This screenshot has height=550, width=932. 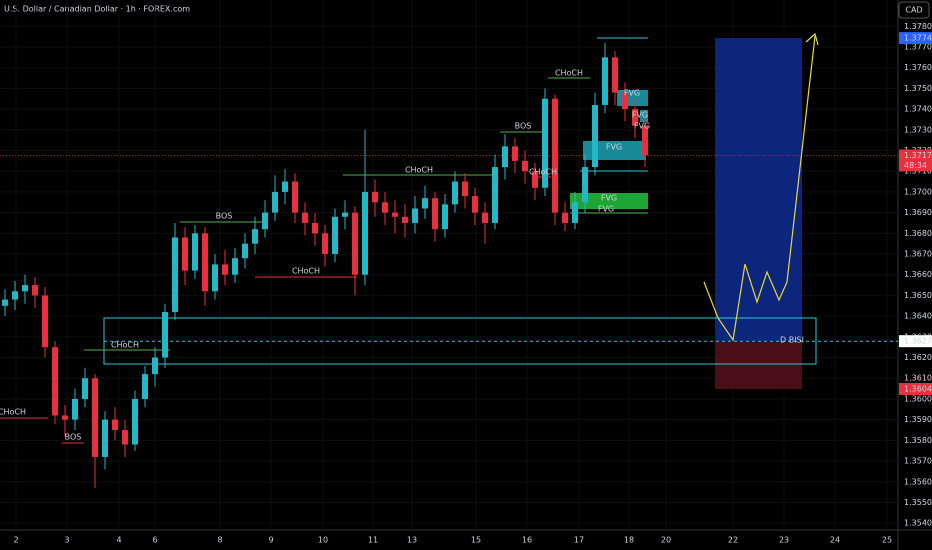 What do you see at coordinates (118, 540) in the screenshot?
I see `x-tick-label: 4` at bounding box center [118, 540].